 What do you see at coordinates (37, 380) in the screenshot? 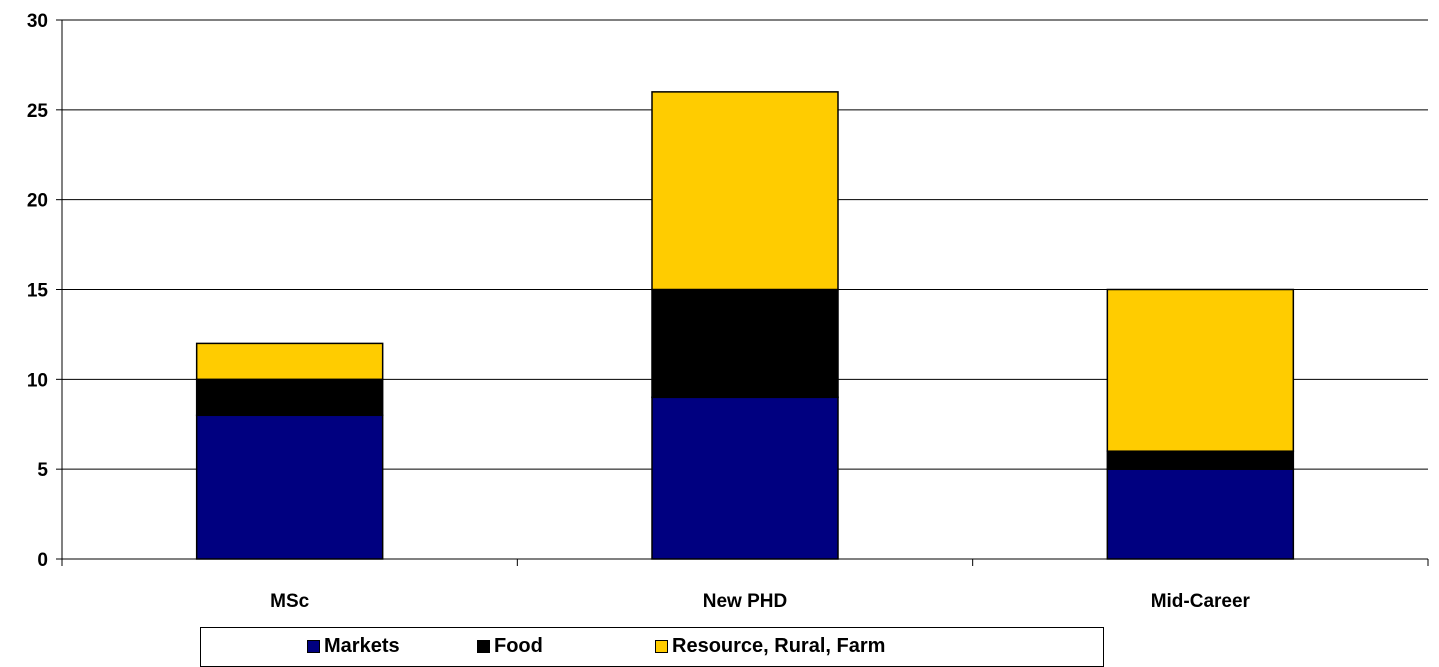
I see `y-tick-label: 10` at bounding box center [37, 380].